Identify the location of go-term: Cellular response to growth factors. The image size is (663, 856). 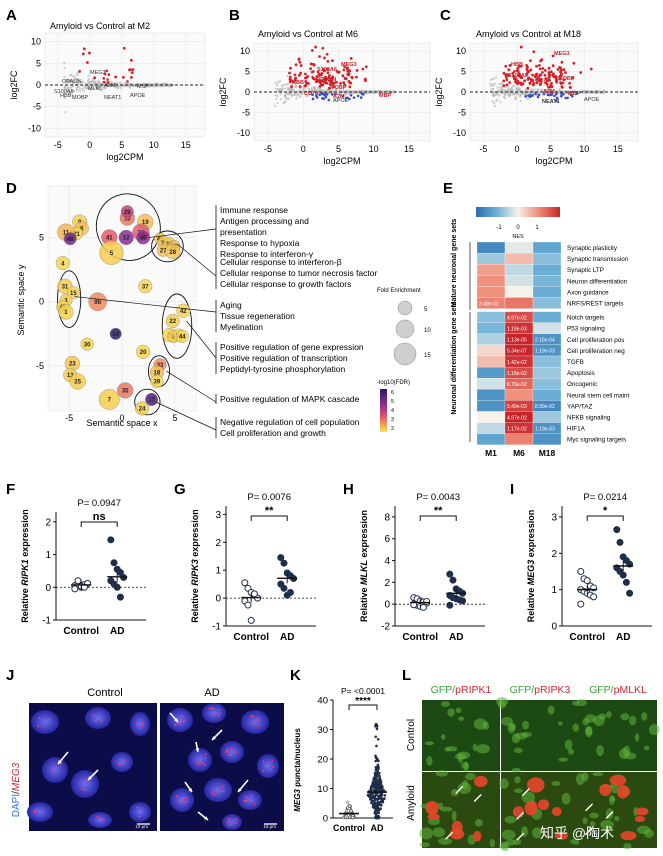
(285, 284).